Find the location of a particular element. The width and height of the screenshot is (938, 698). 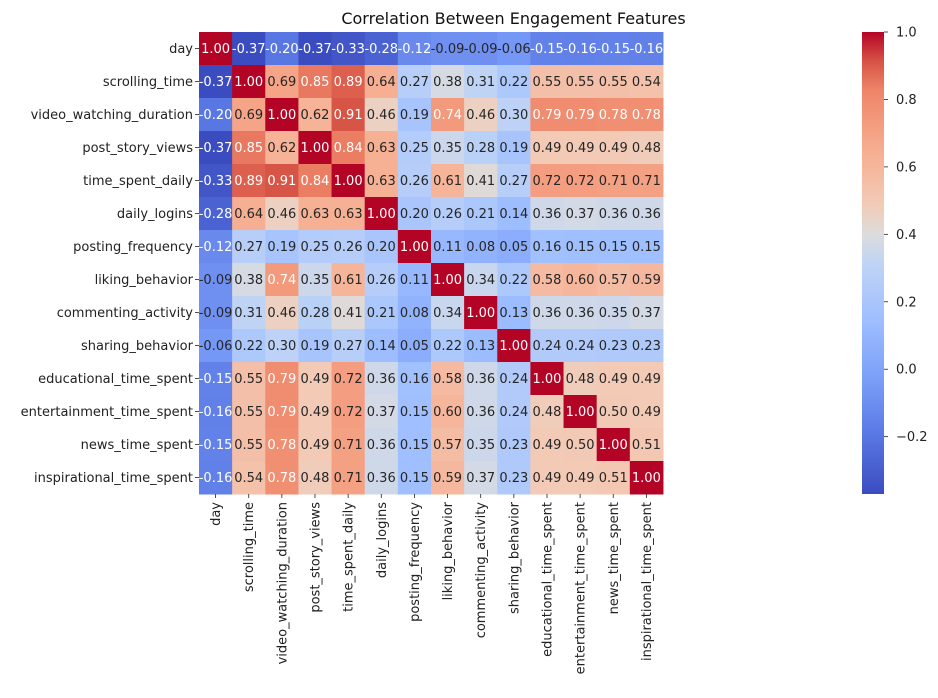

x-tick-label: commenting_activity is located at coordinates (481, 570).